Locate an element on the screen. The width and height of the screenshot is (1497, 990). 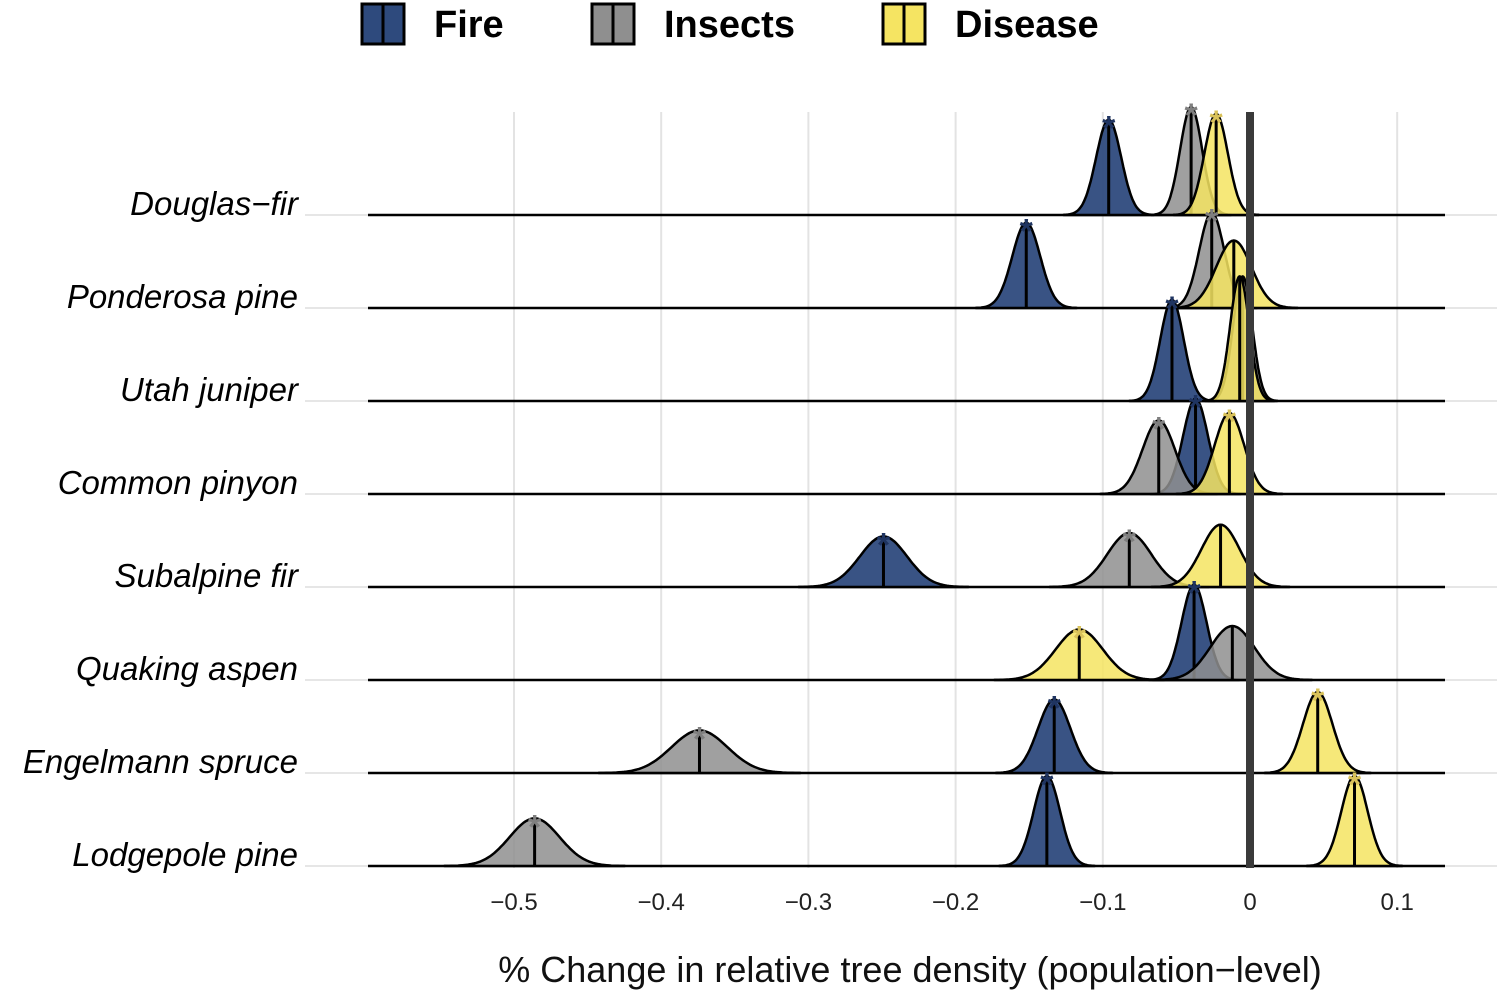
x-tick-label: −0.1 is located at coordinates (1102, 902).